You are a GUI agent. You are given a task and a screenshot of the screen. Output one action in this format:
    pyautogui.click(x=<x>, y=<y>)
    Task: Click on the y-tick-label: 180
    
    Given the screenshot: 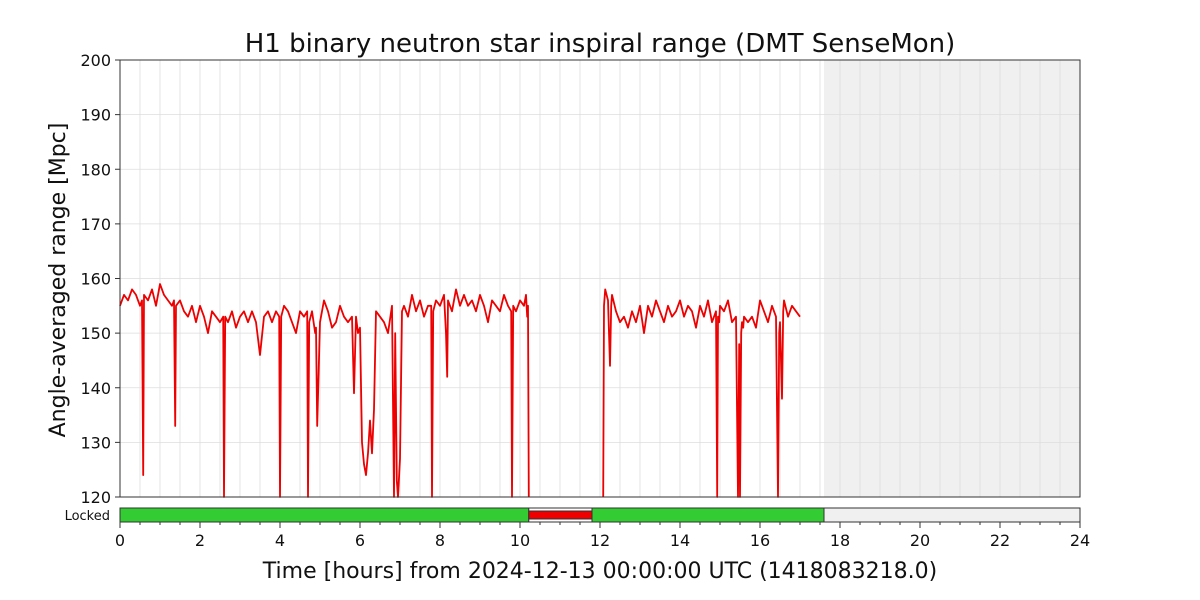 What is the action you would take?
    pyautogui.click(x=95, y=169)
    